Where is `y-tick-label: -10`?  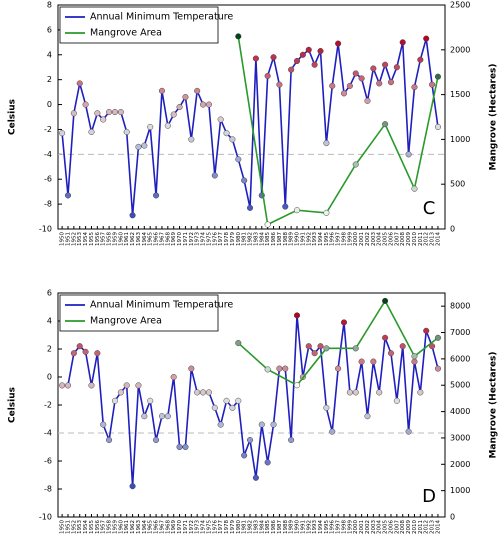
y-tick-label: -10 is located at coordinates (45, 517).